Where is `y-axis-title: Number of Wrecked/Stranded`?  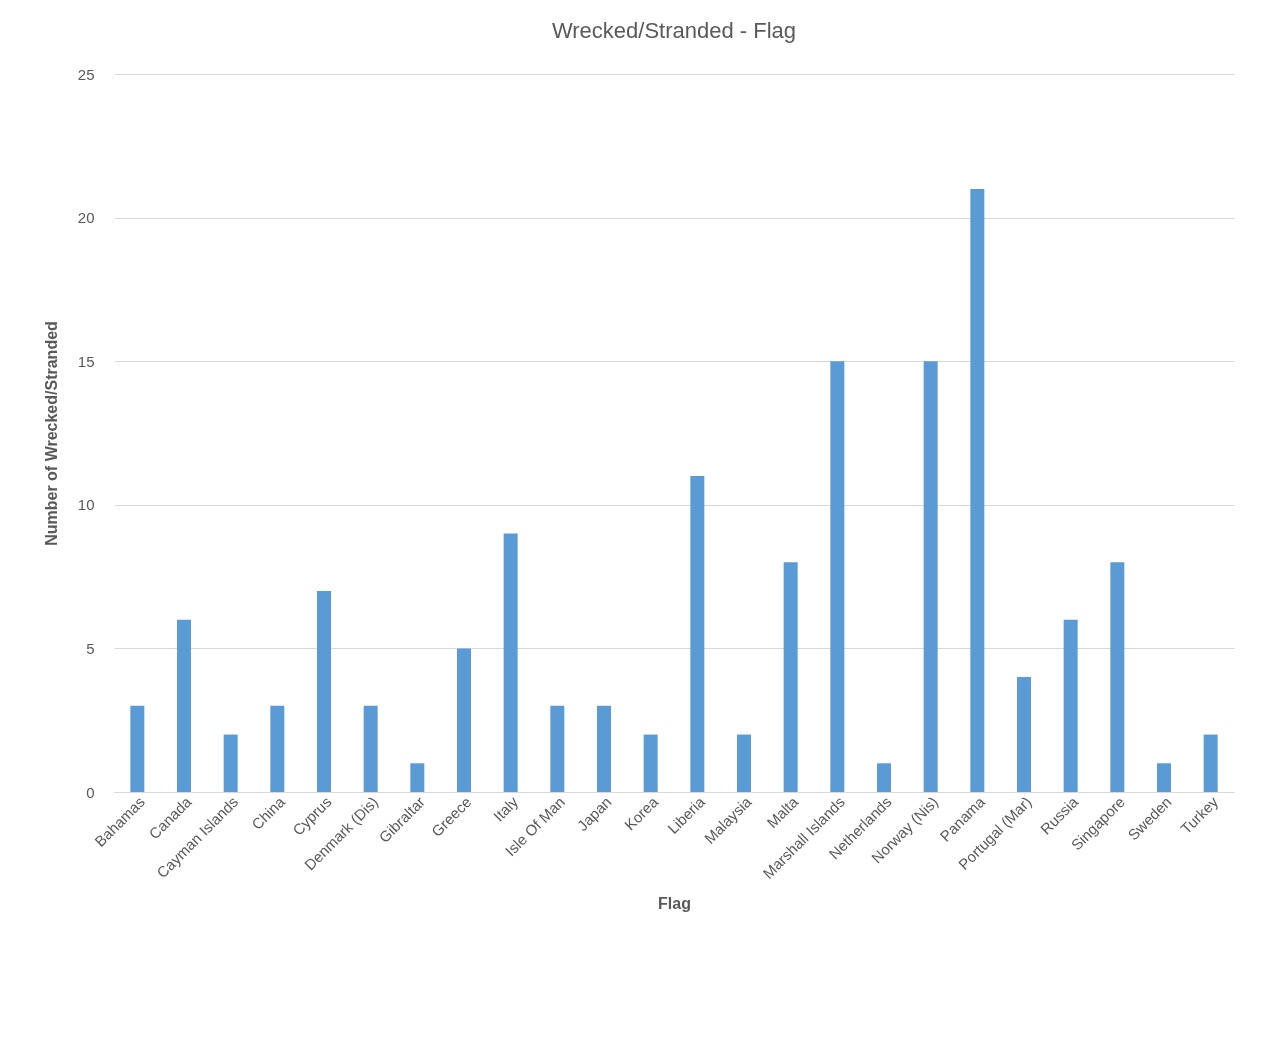
y-axis-title: Number of Wrecked/Stranded is located at coordinates (51, 433).